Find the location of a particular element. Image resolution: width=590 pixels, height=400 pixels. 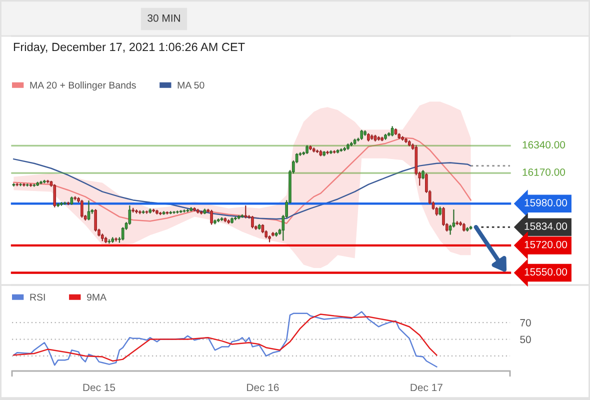

legend-label: MA 50 is located at coordinates (191, 85).